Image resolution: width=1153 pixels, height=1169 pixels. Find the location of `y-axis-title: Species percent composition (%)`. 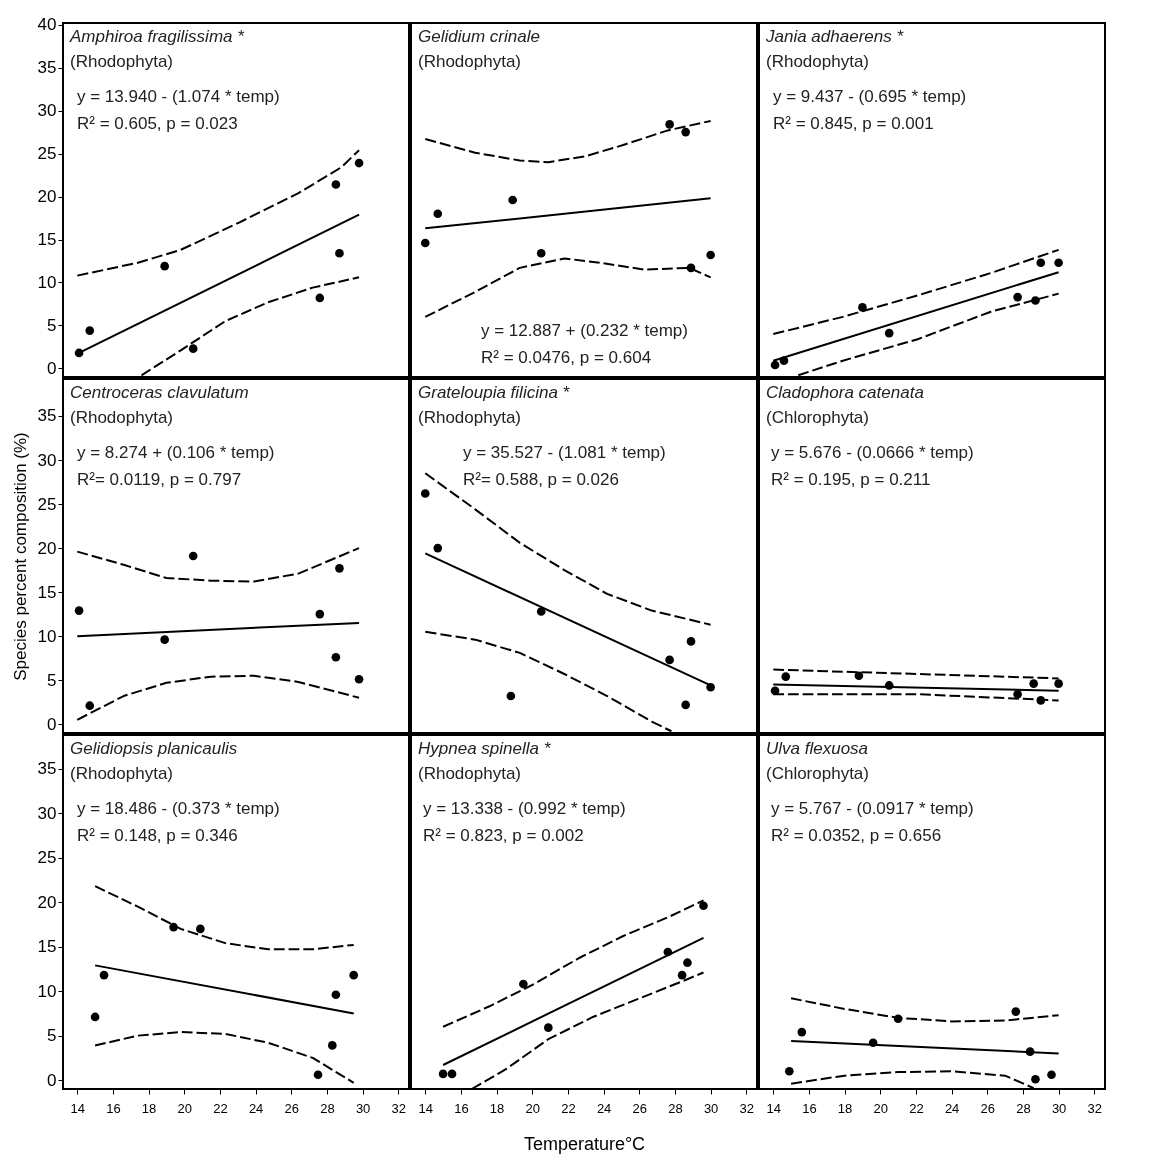

y-axis-title: Species percent composition (%) is located at coordinates (20, 556).